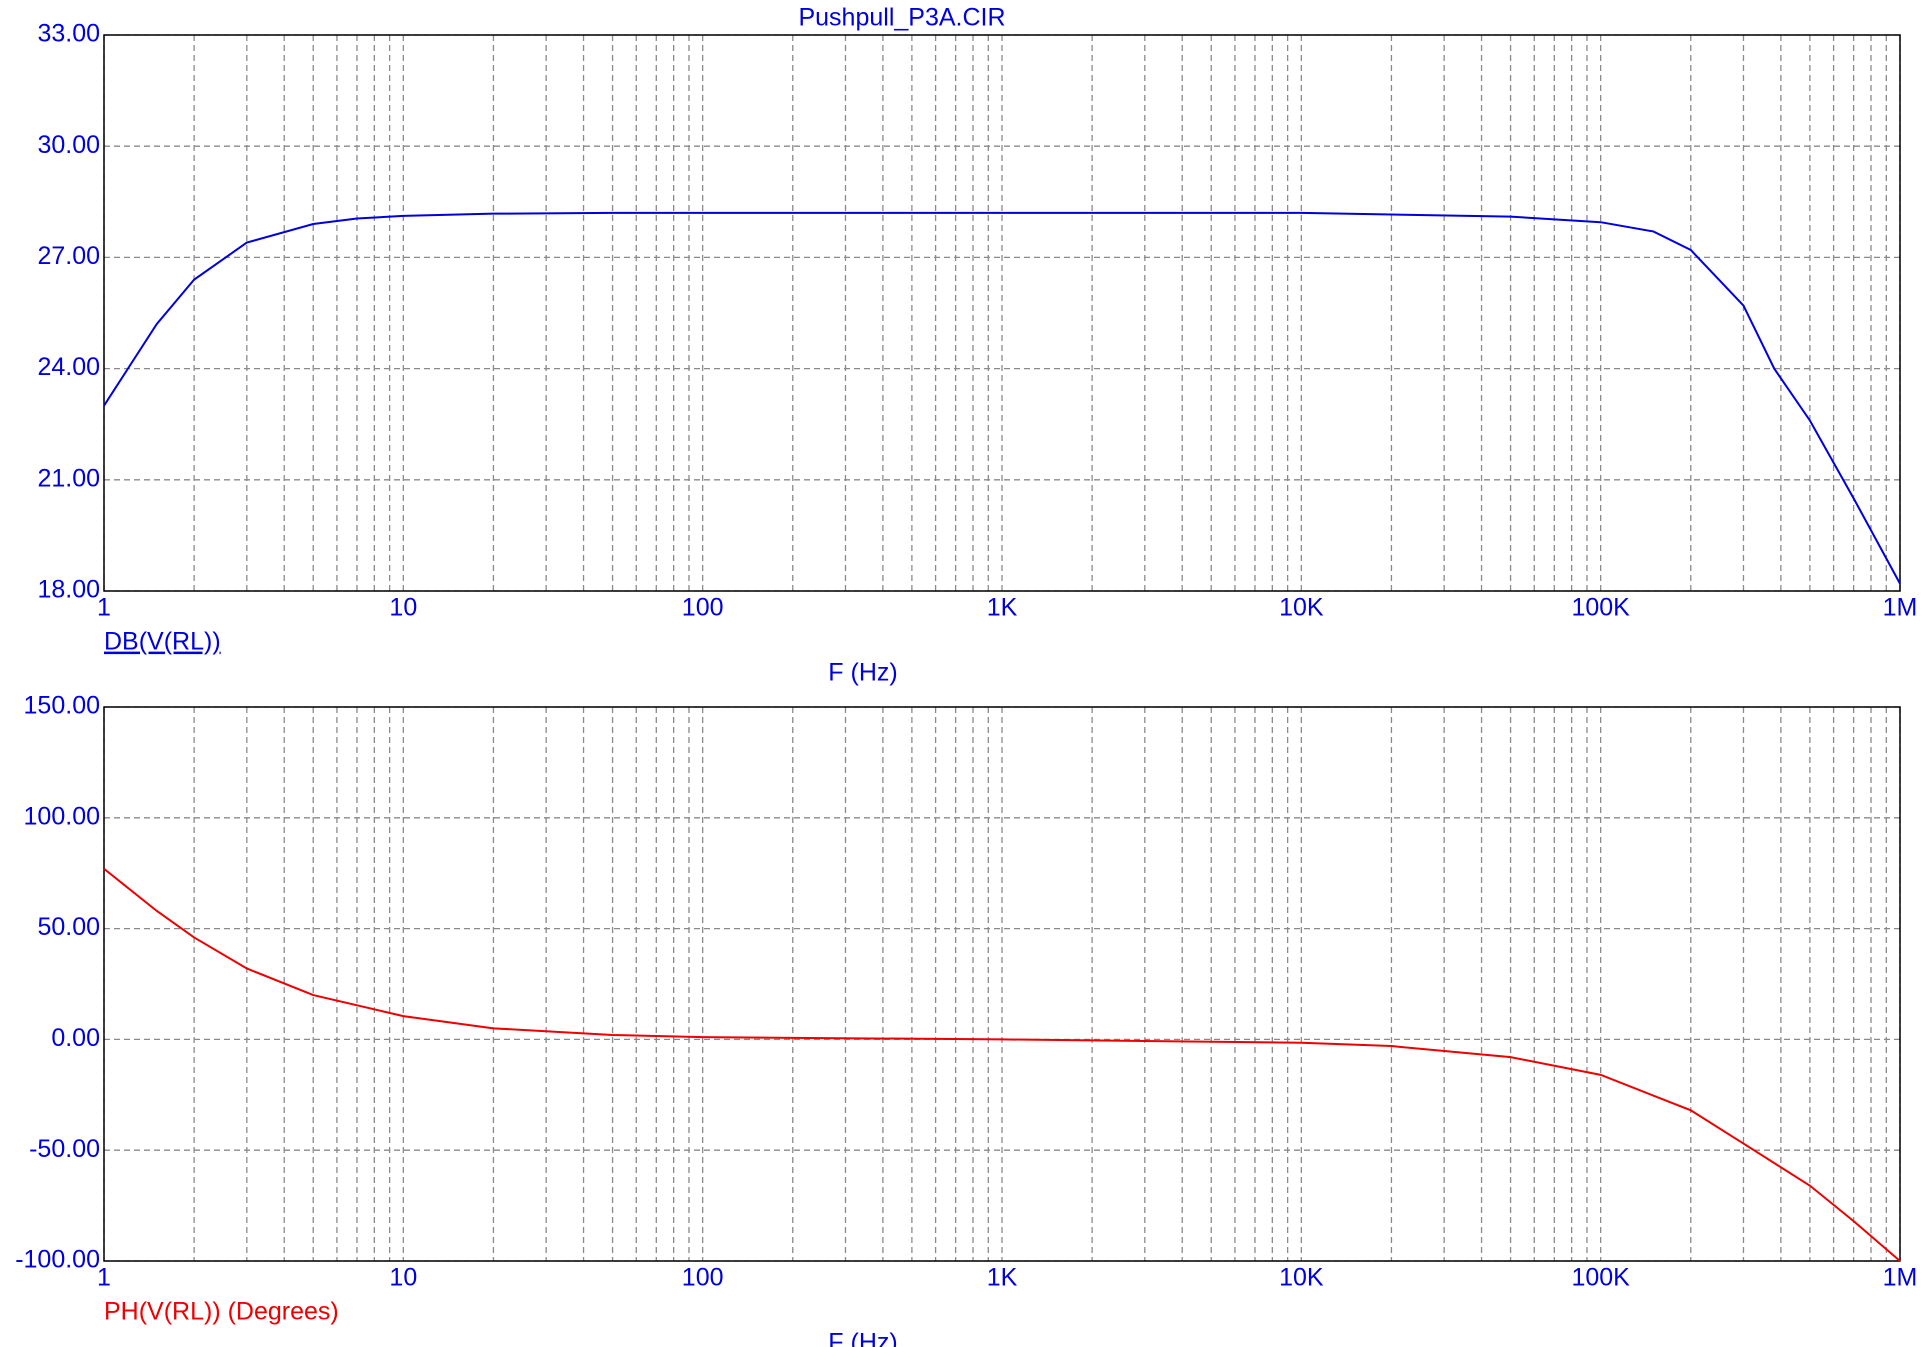 This screenshot has height=1347, width=1922. I want to click on y-tick-label: 24.00, so click(68, 367).